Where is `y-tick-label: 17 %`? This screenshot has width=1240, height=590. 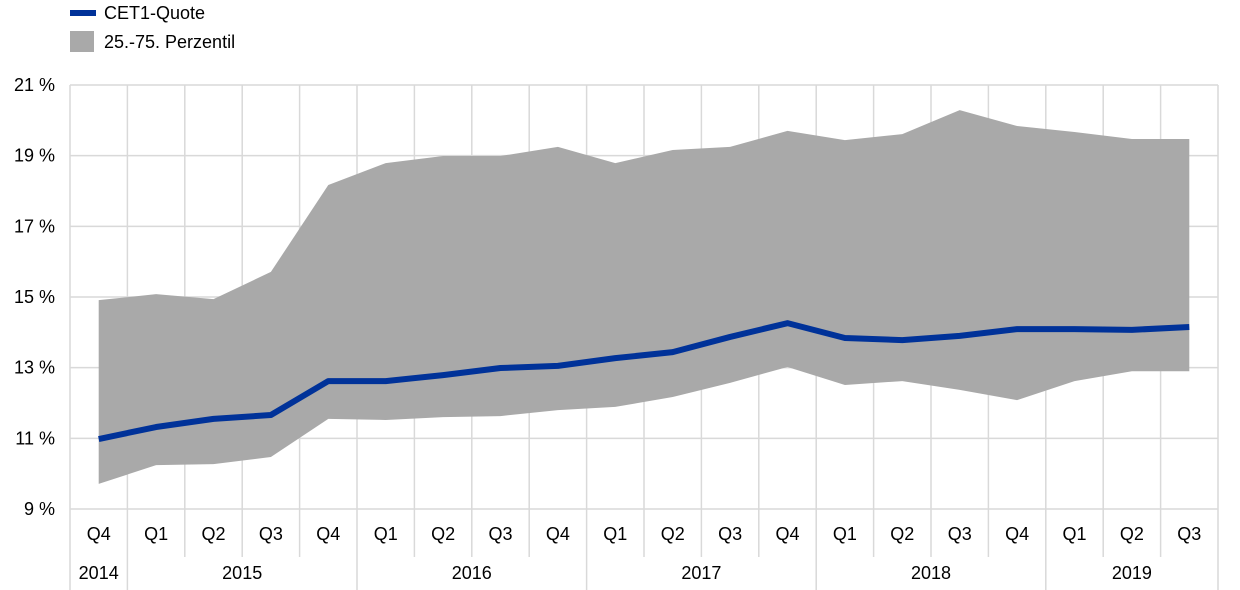 y-tick-label: 17 % is located at coordinates (34, 226).